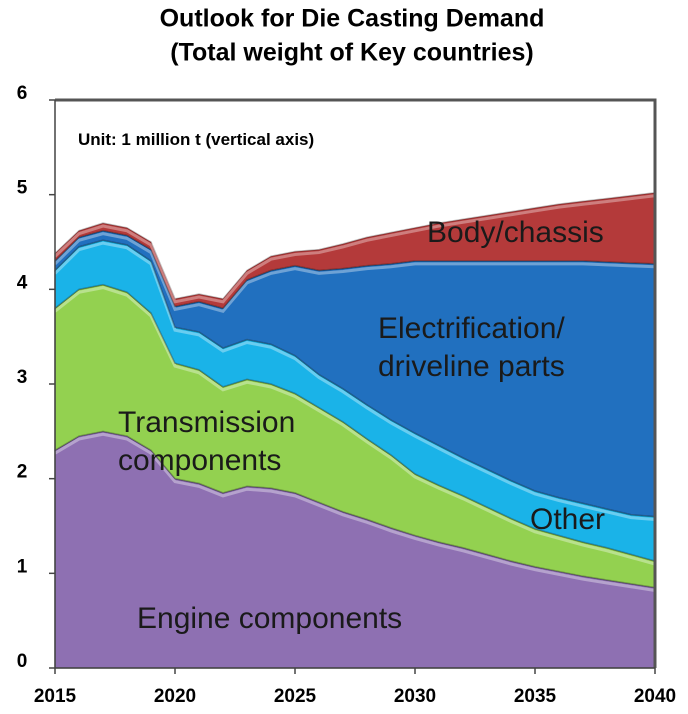  I want to click on series-label: Electrification/ driveline parts, so click(471, 347).